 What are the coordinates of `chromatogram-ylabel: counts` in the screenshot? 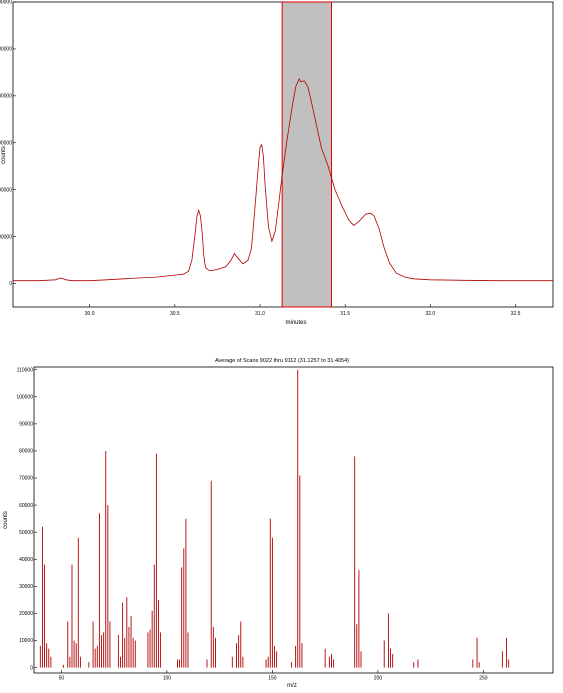 It's located at (4, 155).